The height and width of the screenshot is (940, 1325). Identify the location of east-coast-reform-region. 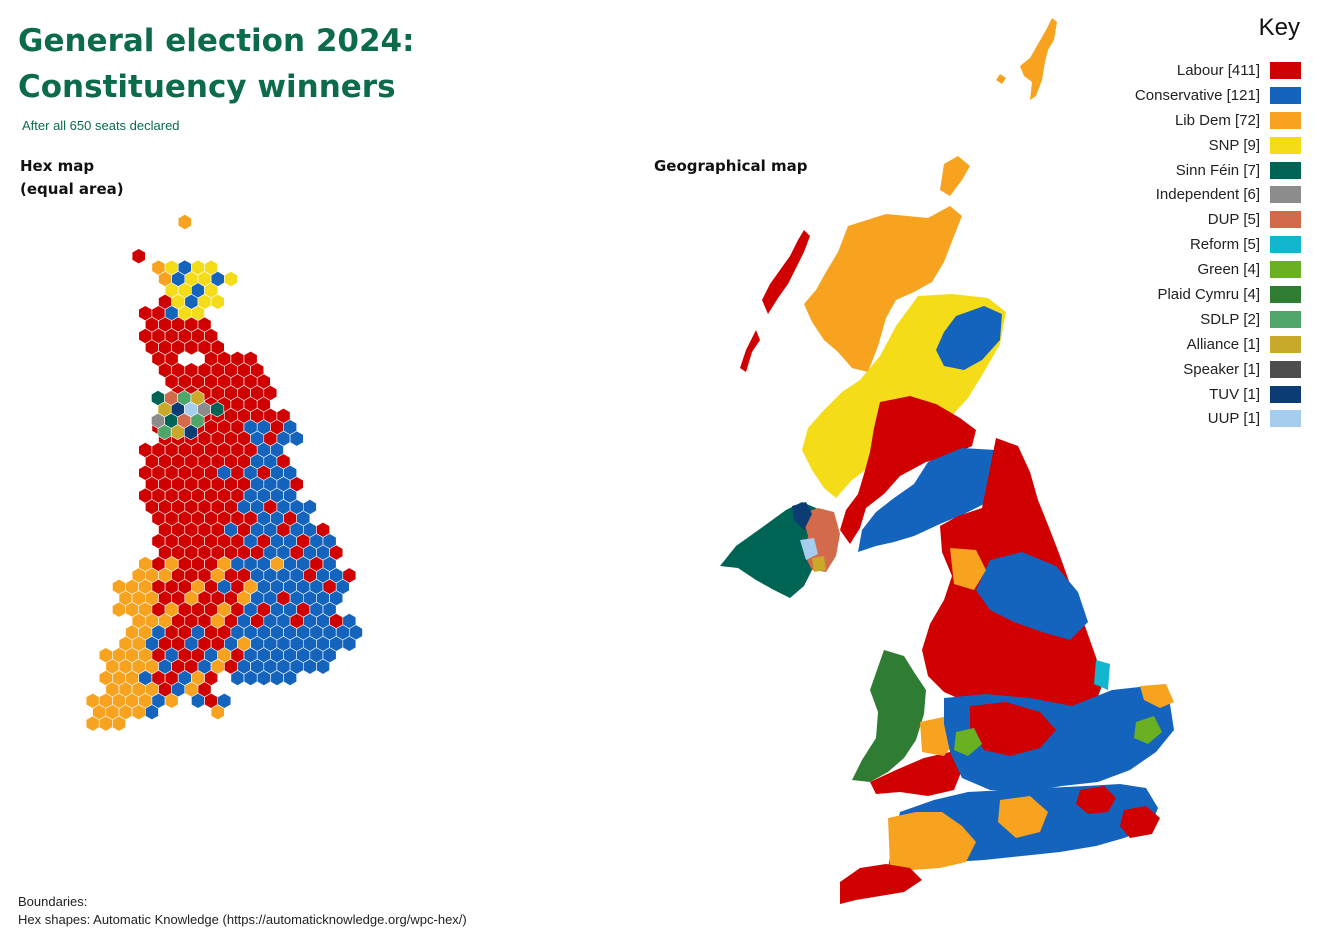
(1102, 675).